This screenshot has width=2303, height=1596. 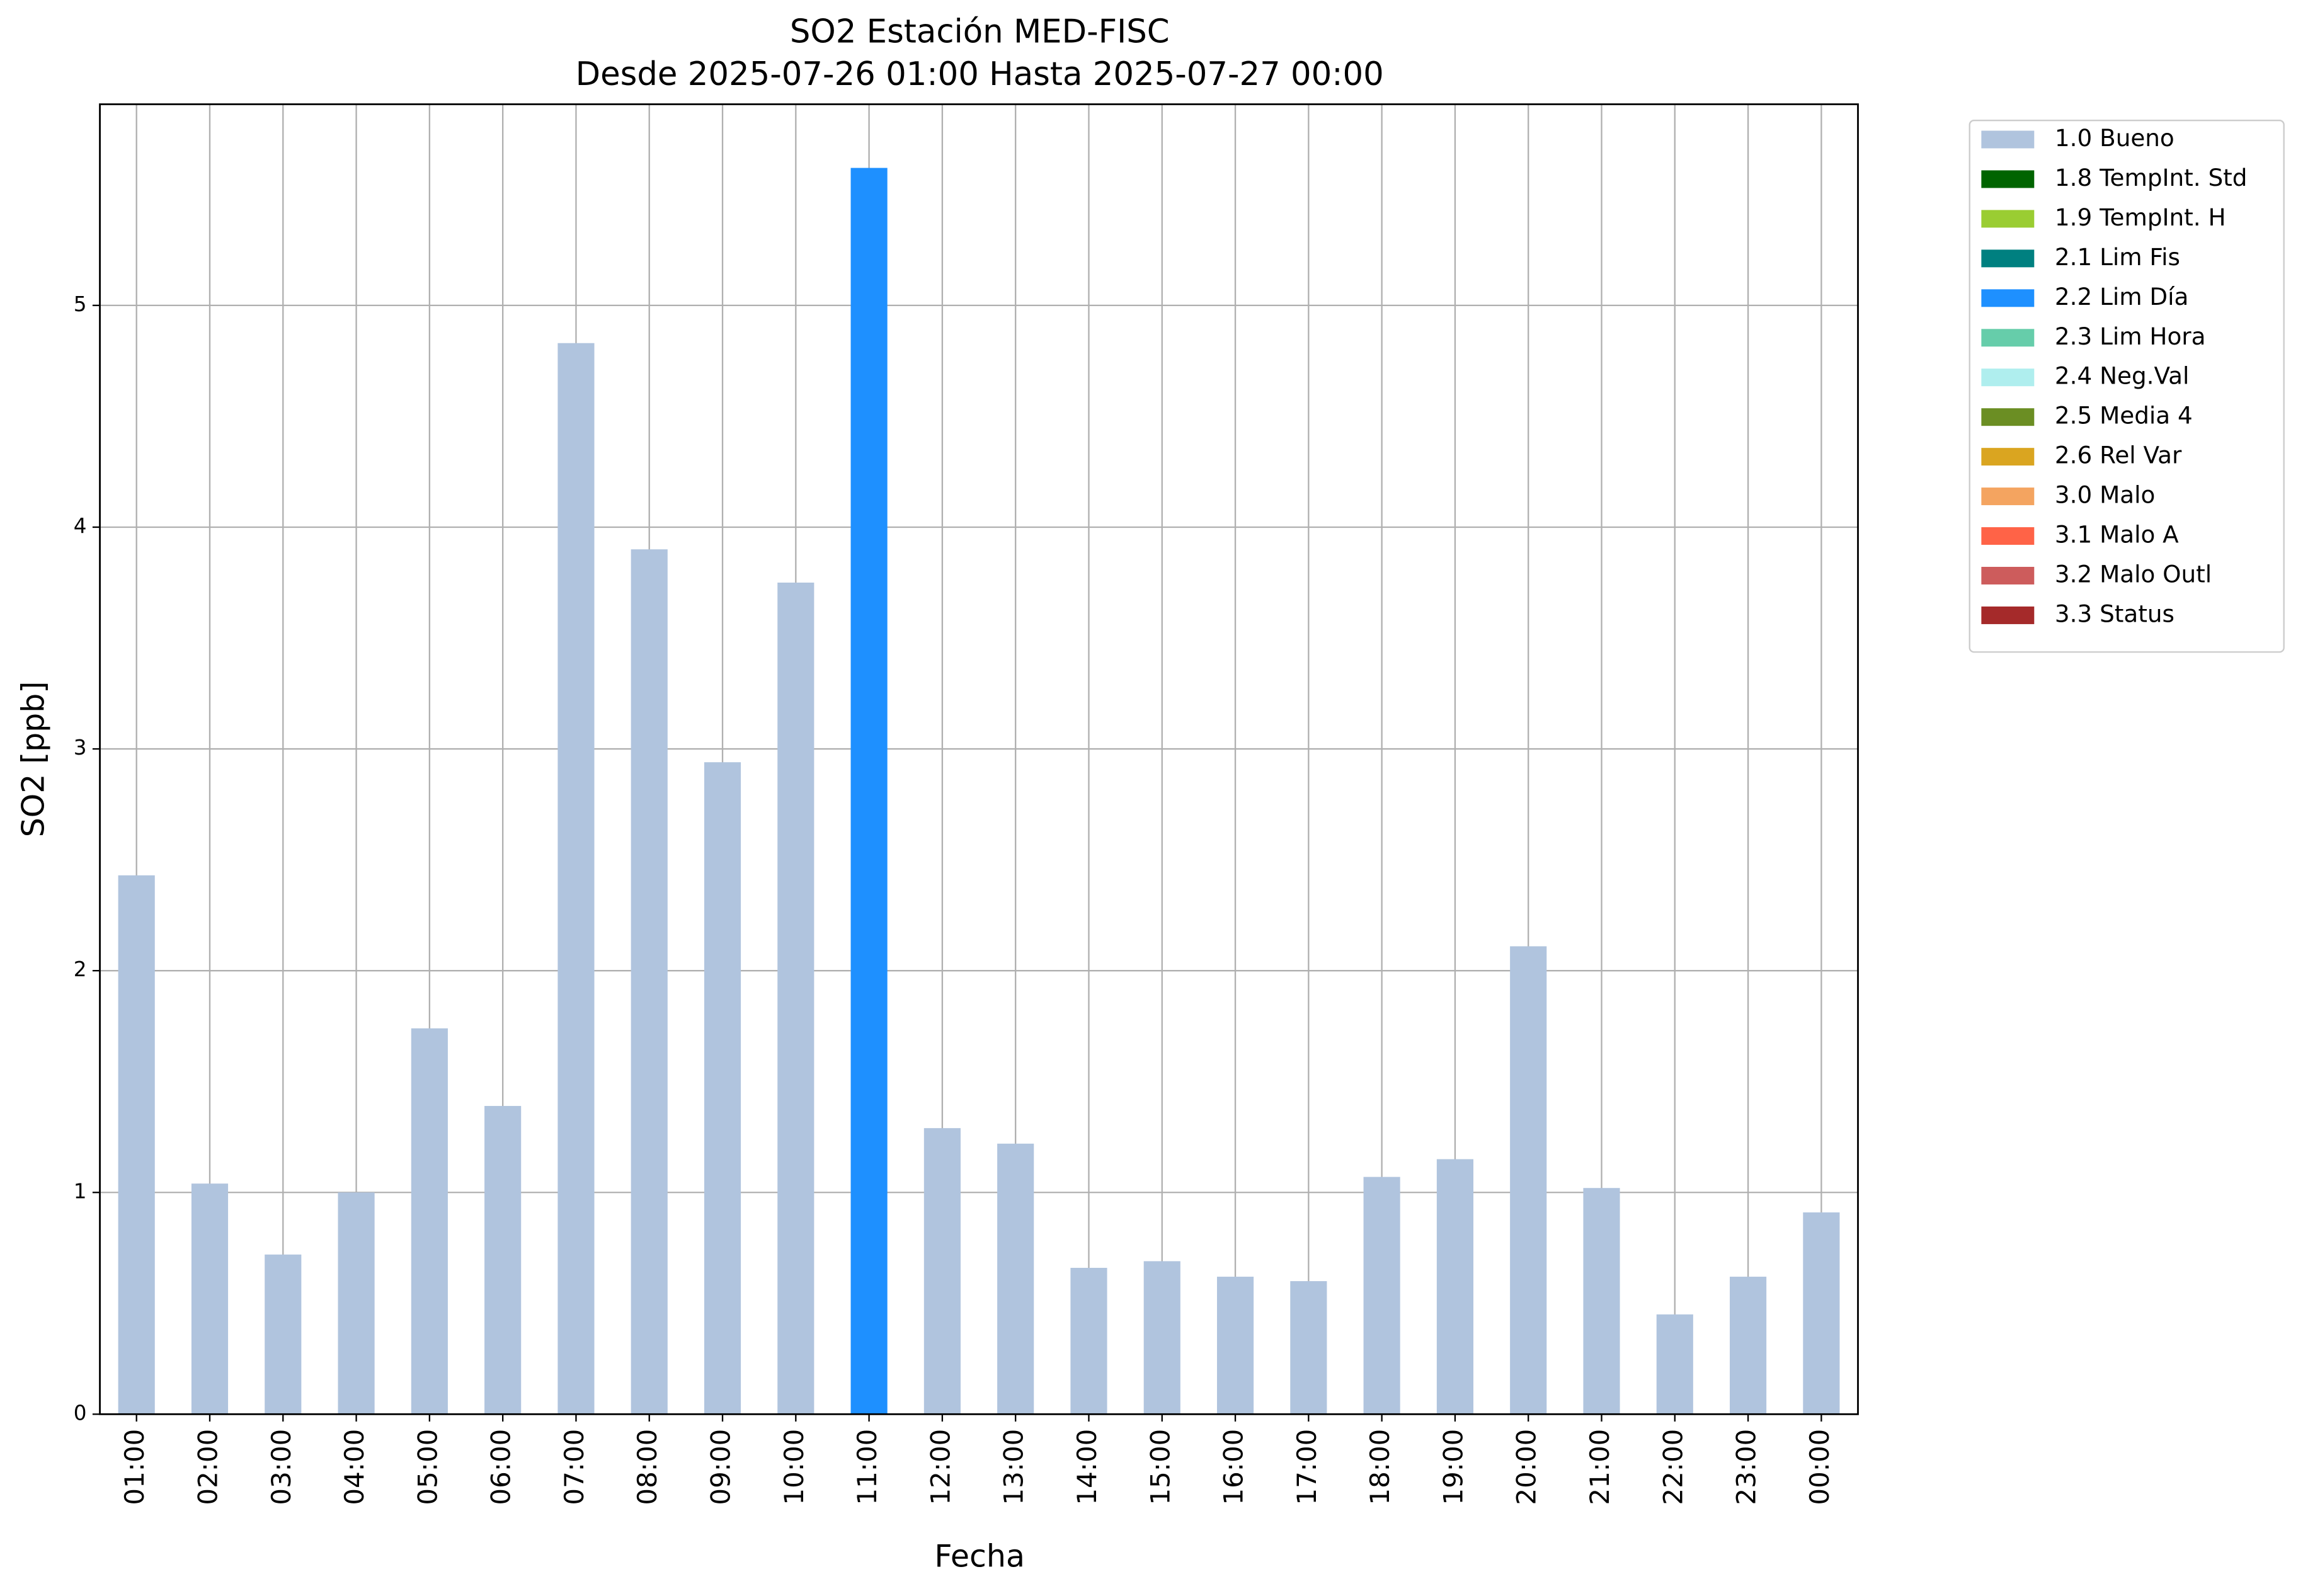 I want to click on y-tick-label: 2, so click(x=81, y=969).